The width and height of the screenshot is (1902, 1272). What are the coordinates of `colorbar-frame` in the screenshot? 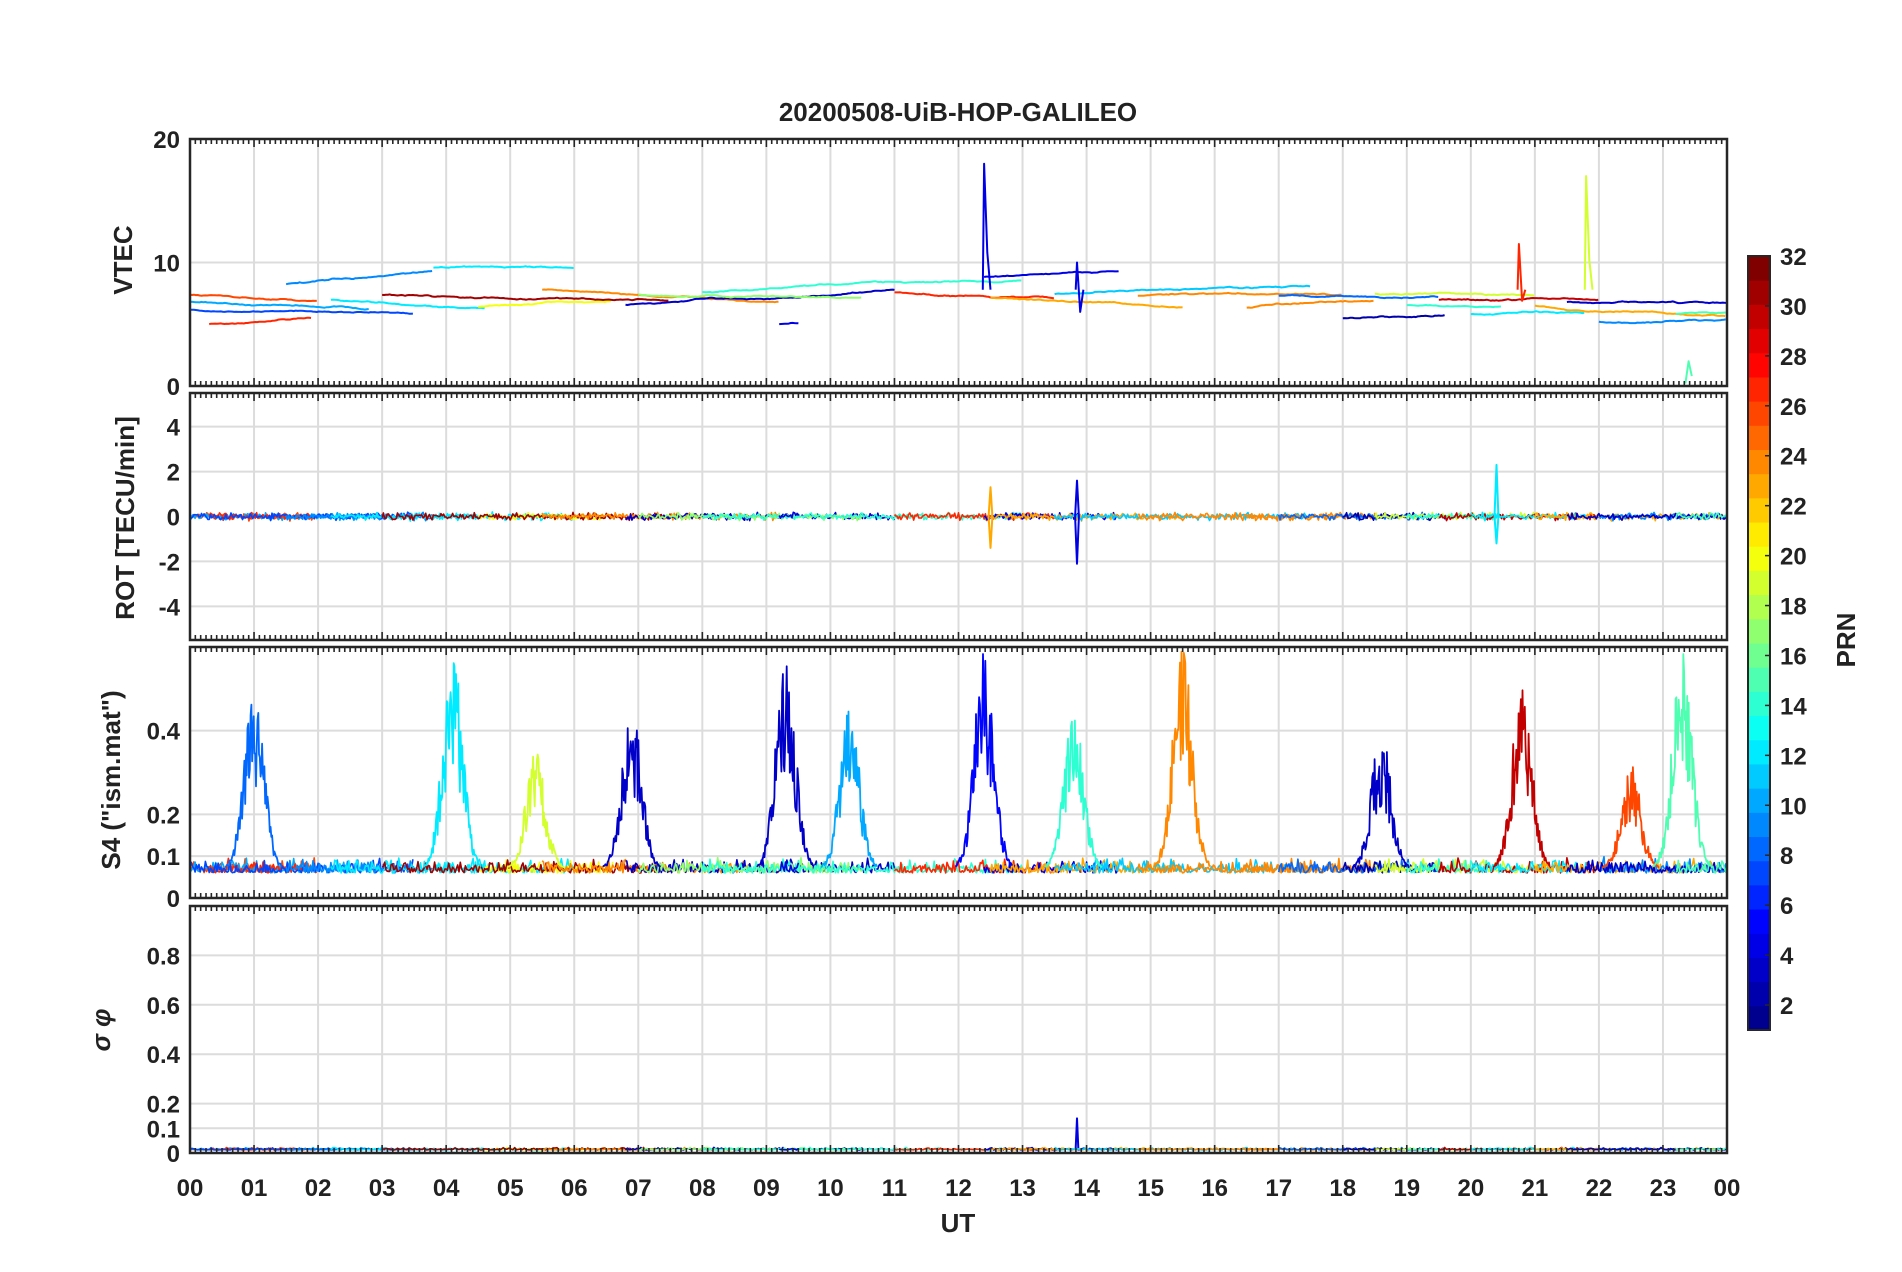 It's located at (1759, 643).